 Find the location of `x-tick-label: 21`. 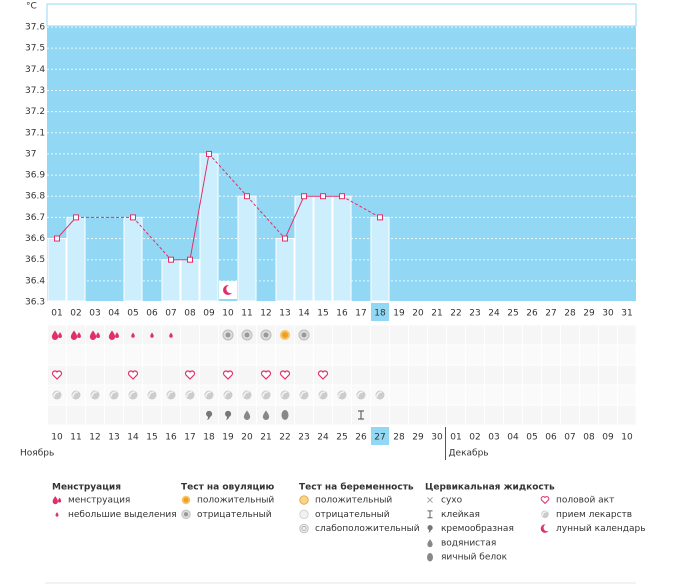

x-tick-label: 21 is located at coordinates (436, 314).